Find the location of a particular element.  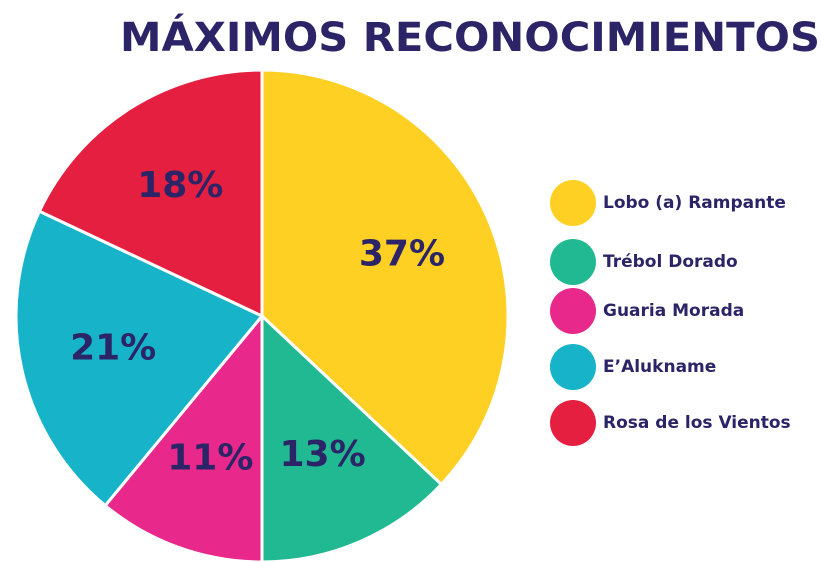

legend-label: Guaria Morada is located at coordinates (673, 311).